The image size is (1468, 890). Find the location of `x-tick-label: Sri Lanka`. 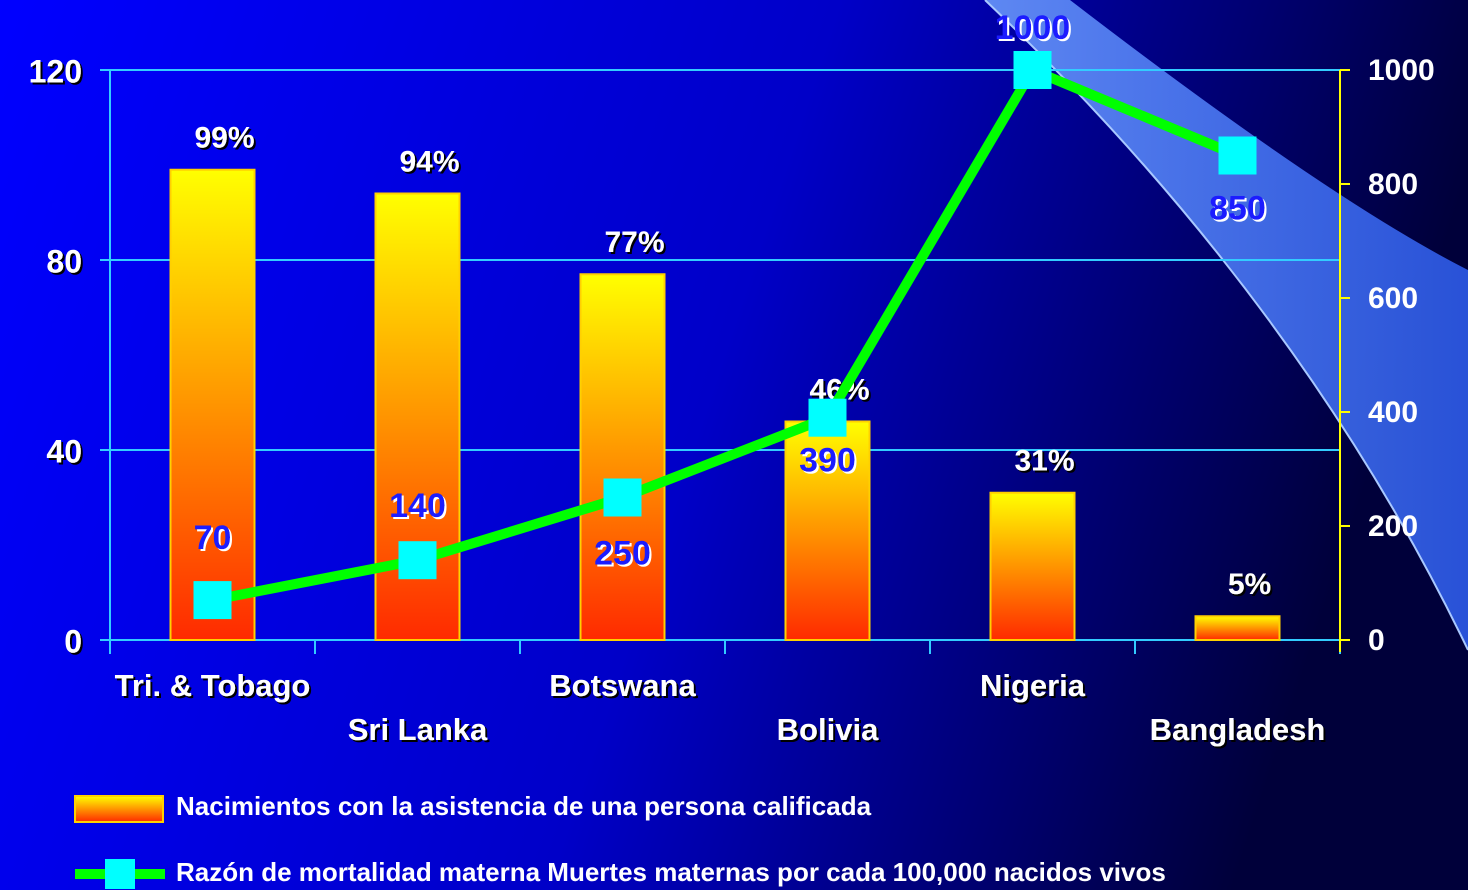

x-tick-label: Sri Lanka is located at coordinates (418, 729).